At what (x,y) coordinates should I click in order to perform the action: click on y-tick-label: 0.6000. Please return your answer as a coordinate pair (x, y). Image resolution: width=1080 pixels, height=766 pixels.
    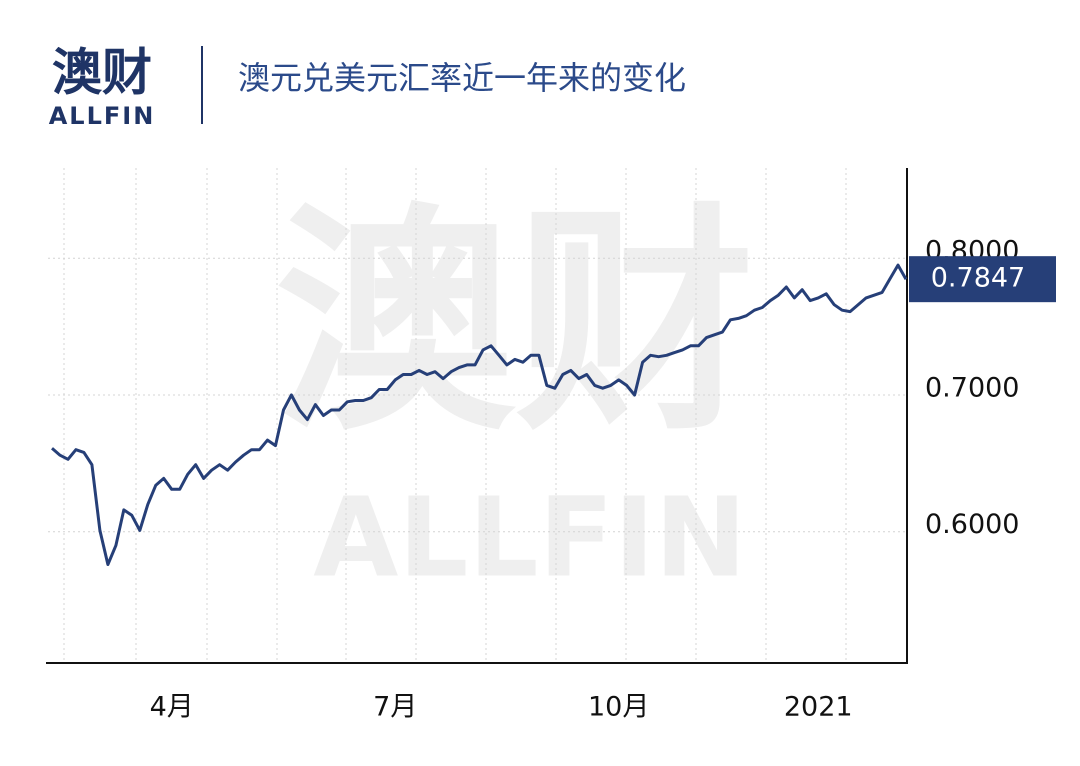
    Looking at the image, I should click on (972, 524).